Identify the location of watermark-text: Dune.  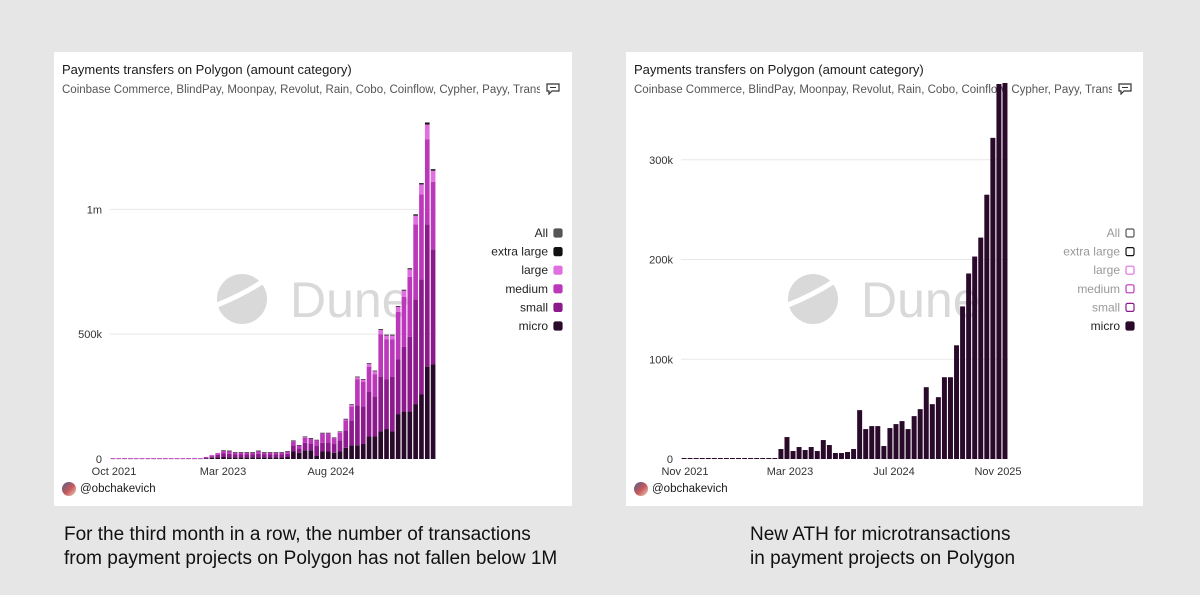
(350, 300).